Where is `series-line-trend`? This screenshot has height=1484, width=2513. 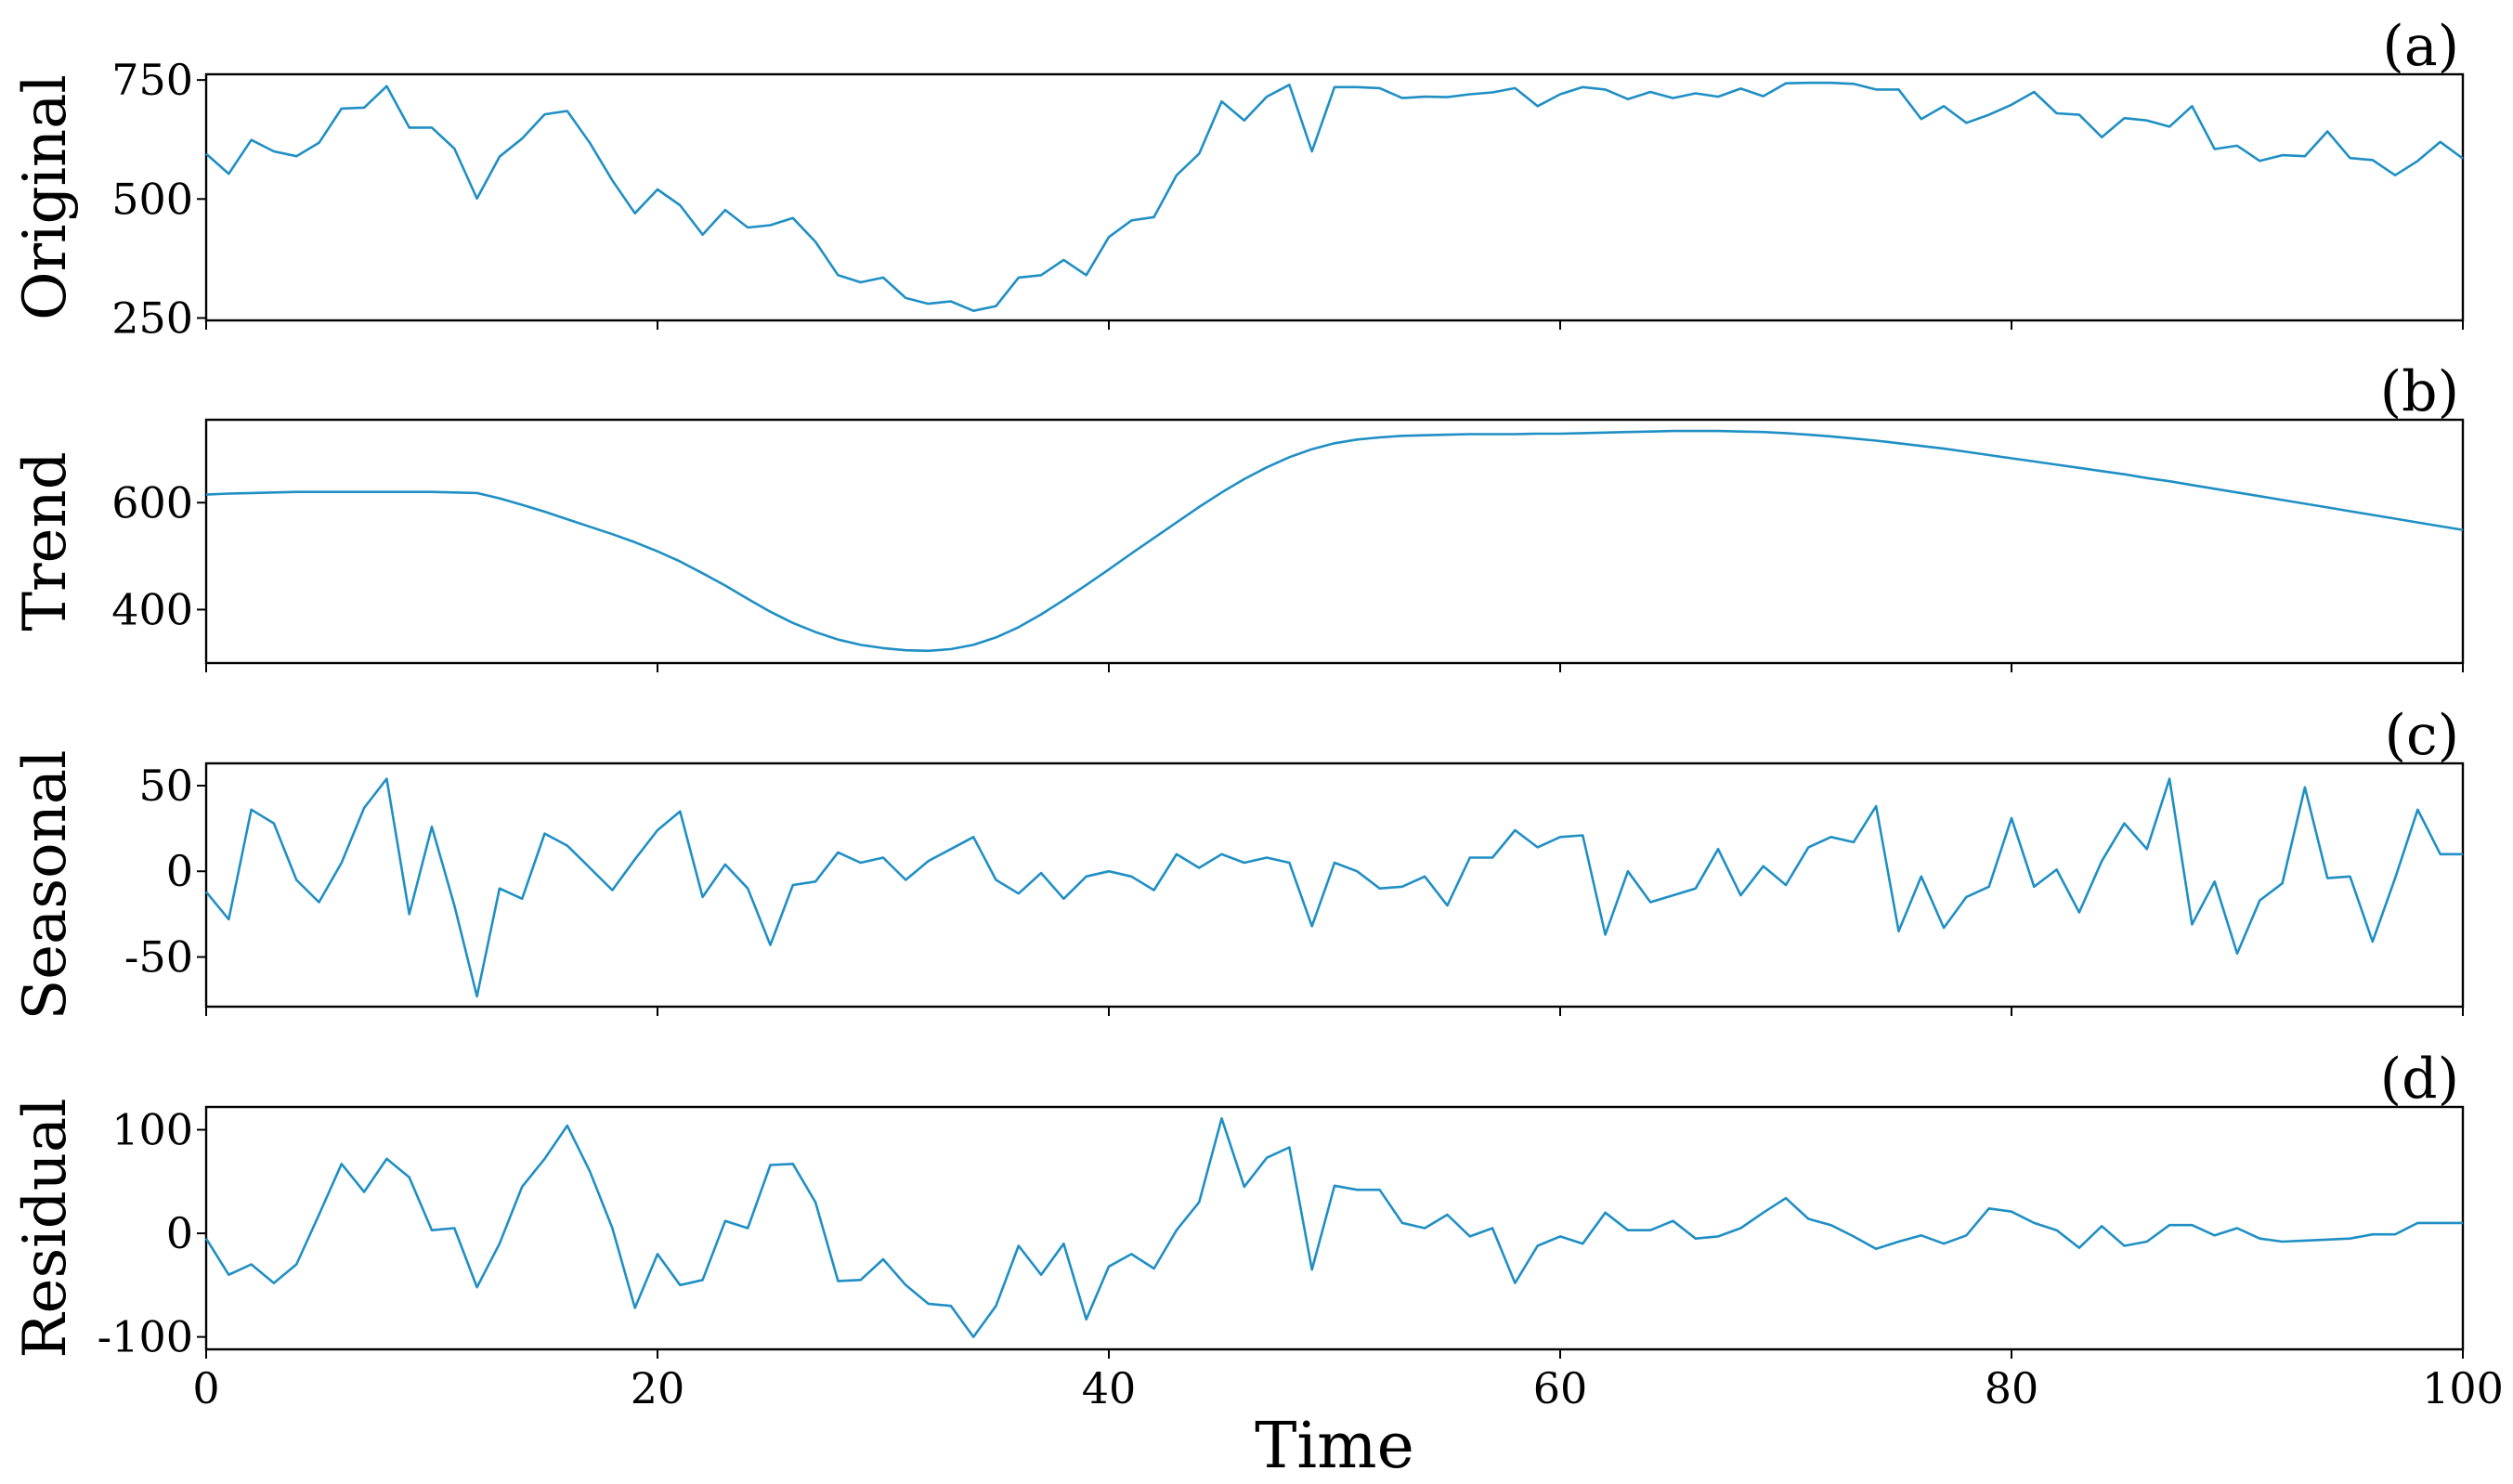 series-line-trend is located at coordinates (1334, 541).